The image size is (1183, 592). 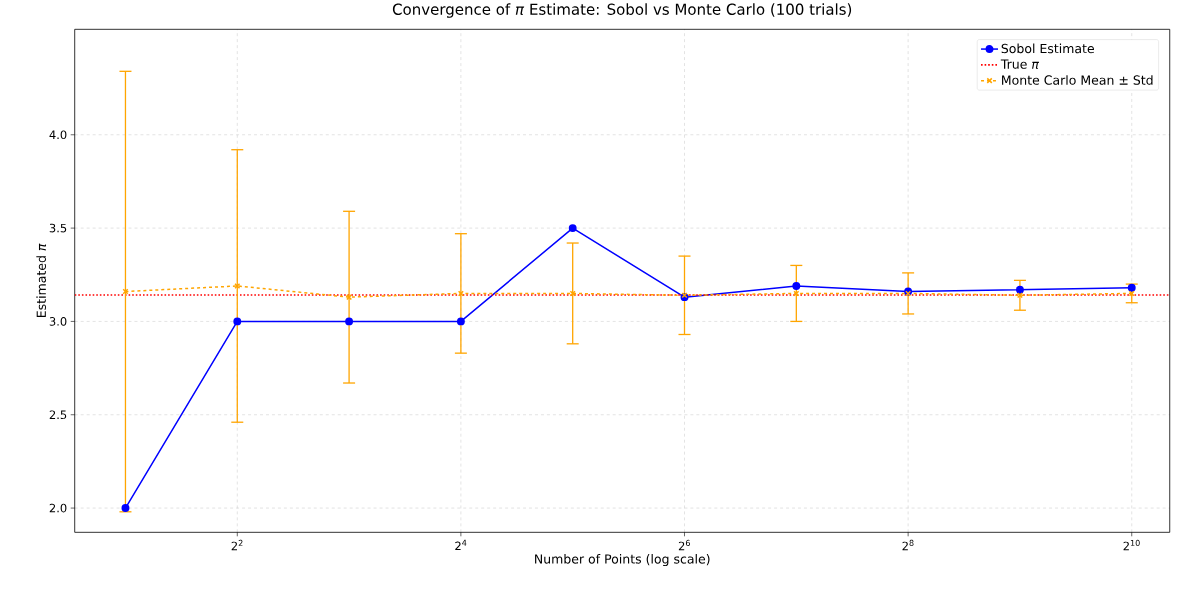 What do you see at coordinates (908, 544) in the screenshot?
I see `x-tick-label: 2$^{8}$` at bounding box center [908, 544].